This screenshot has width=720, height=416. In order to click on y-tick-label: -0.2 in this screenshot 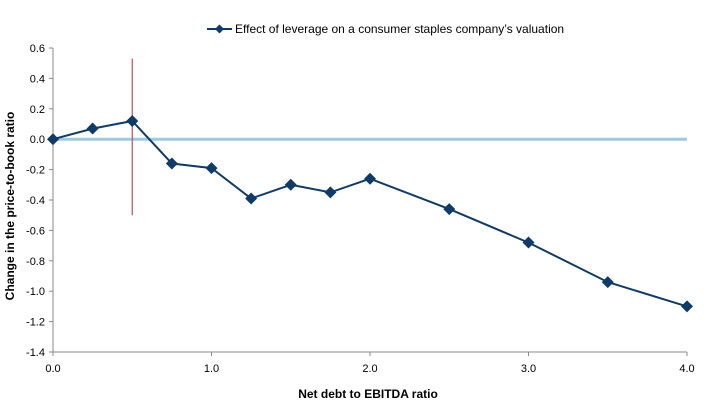, I will do `click(35, 171)`.